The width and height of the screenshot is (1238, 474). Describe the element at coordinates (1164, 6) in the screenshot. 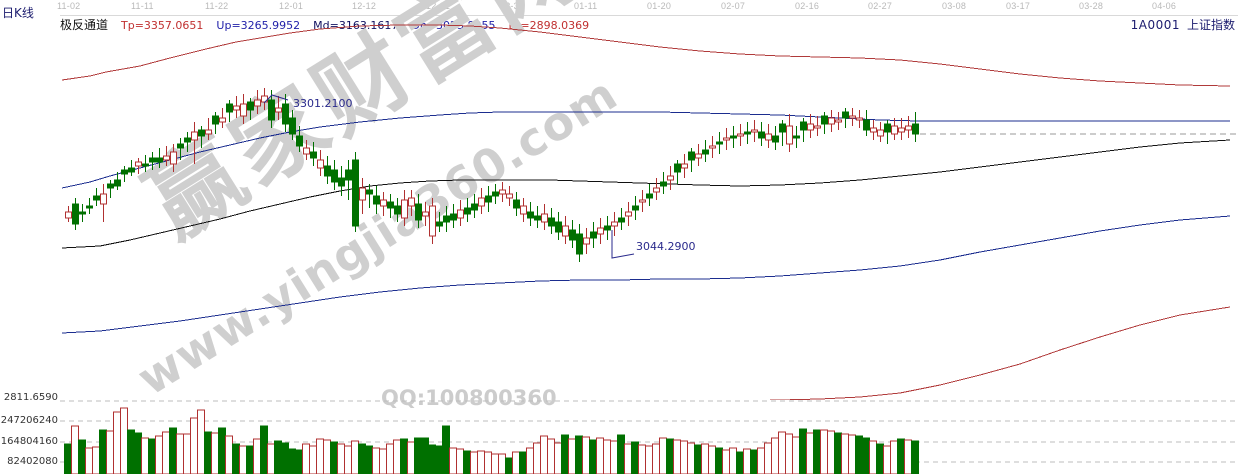

I see `date-tick: 04-06` at that location.